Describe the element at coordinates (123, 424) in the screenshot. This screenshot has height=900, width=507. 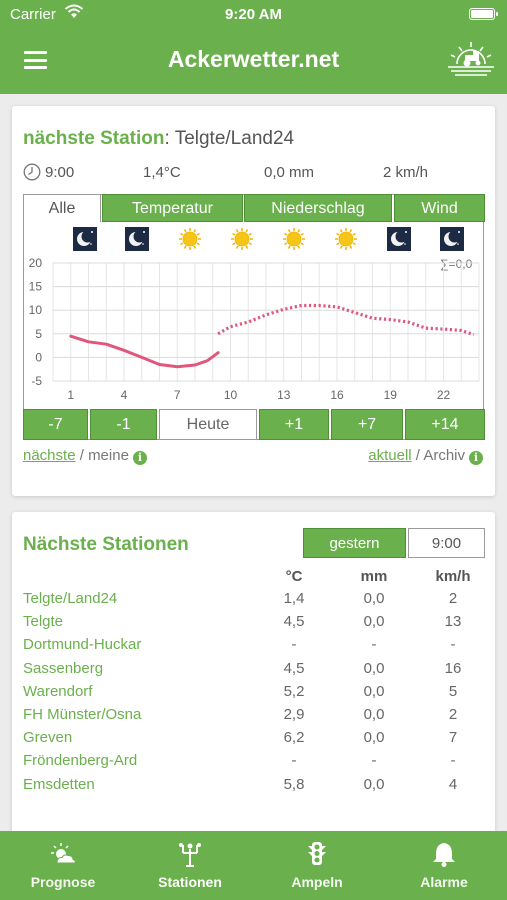
I see `day-nav-minus-1: -1` at that location.